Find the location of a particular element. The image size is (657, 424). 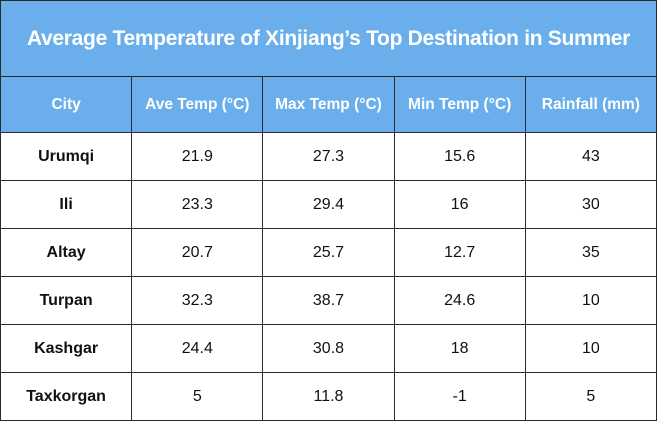

cell-ave-temp: 24.4 is located at coordinates (197, 348).